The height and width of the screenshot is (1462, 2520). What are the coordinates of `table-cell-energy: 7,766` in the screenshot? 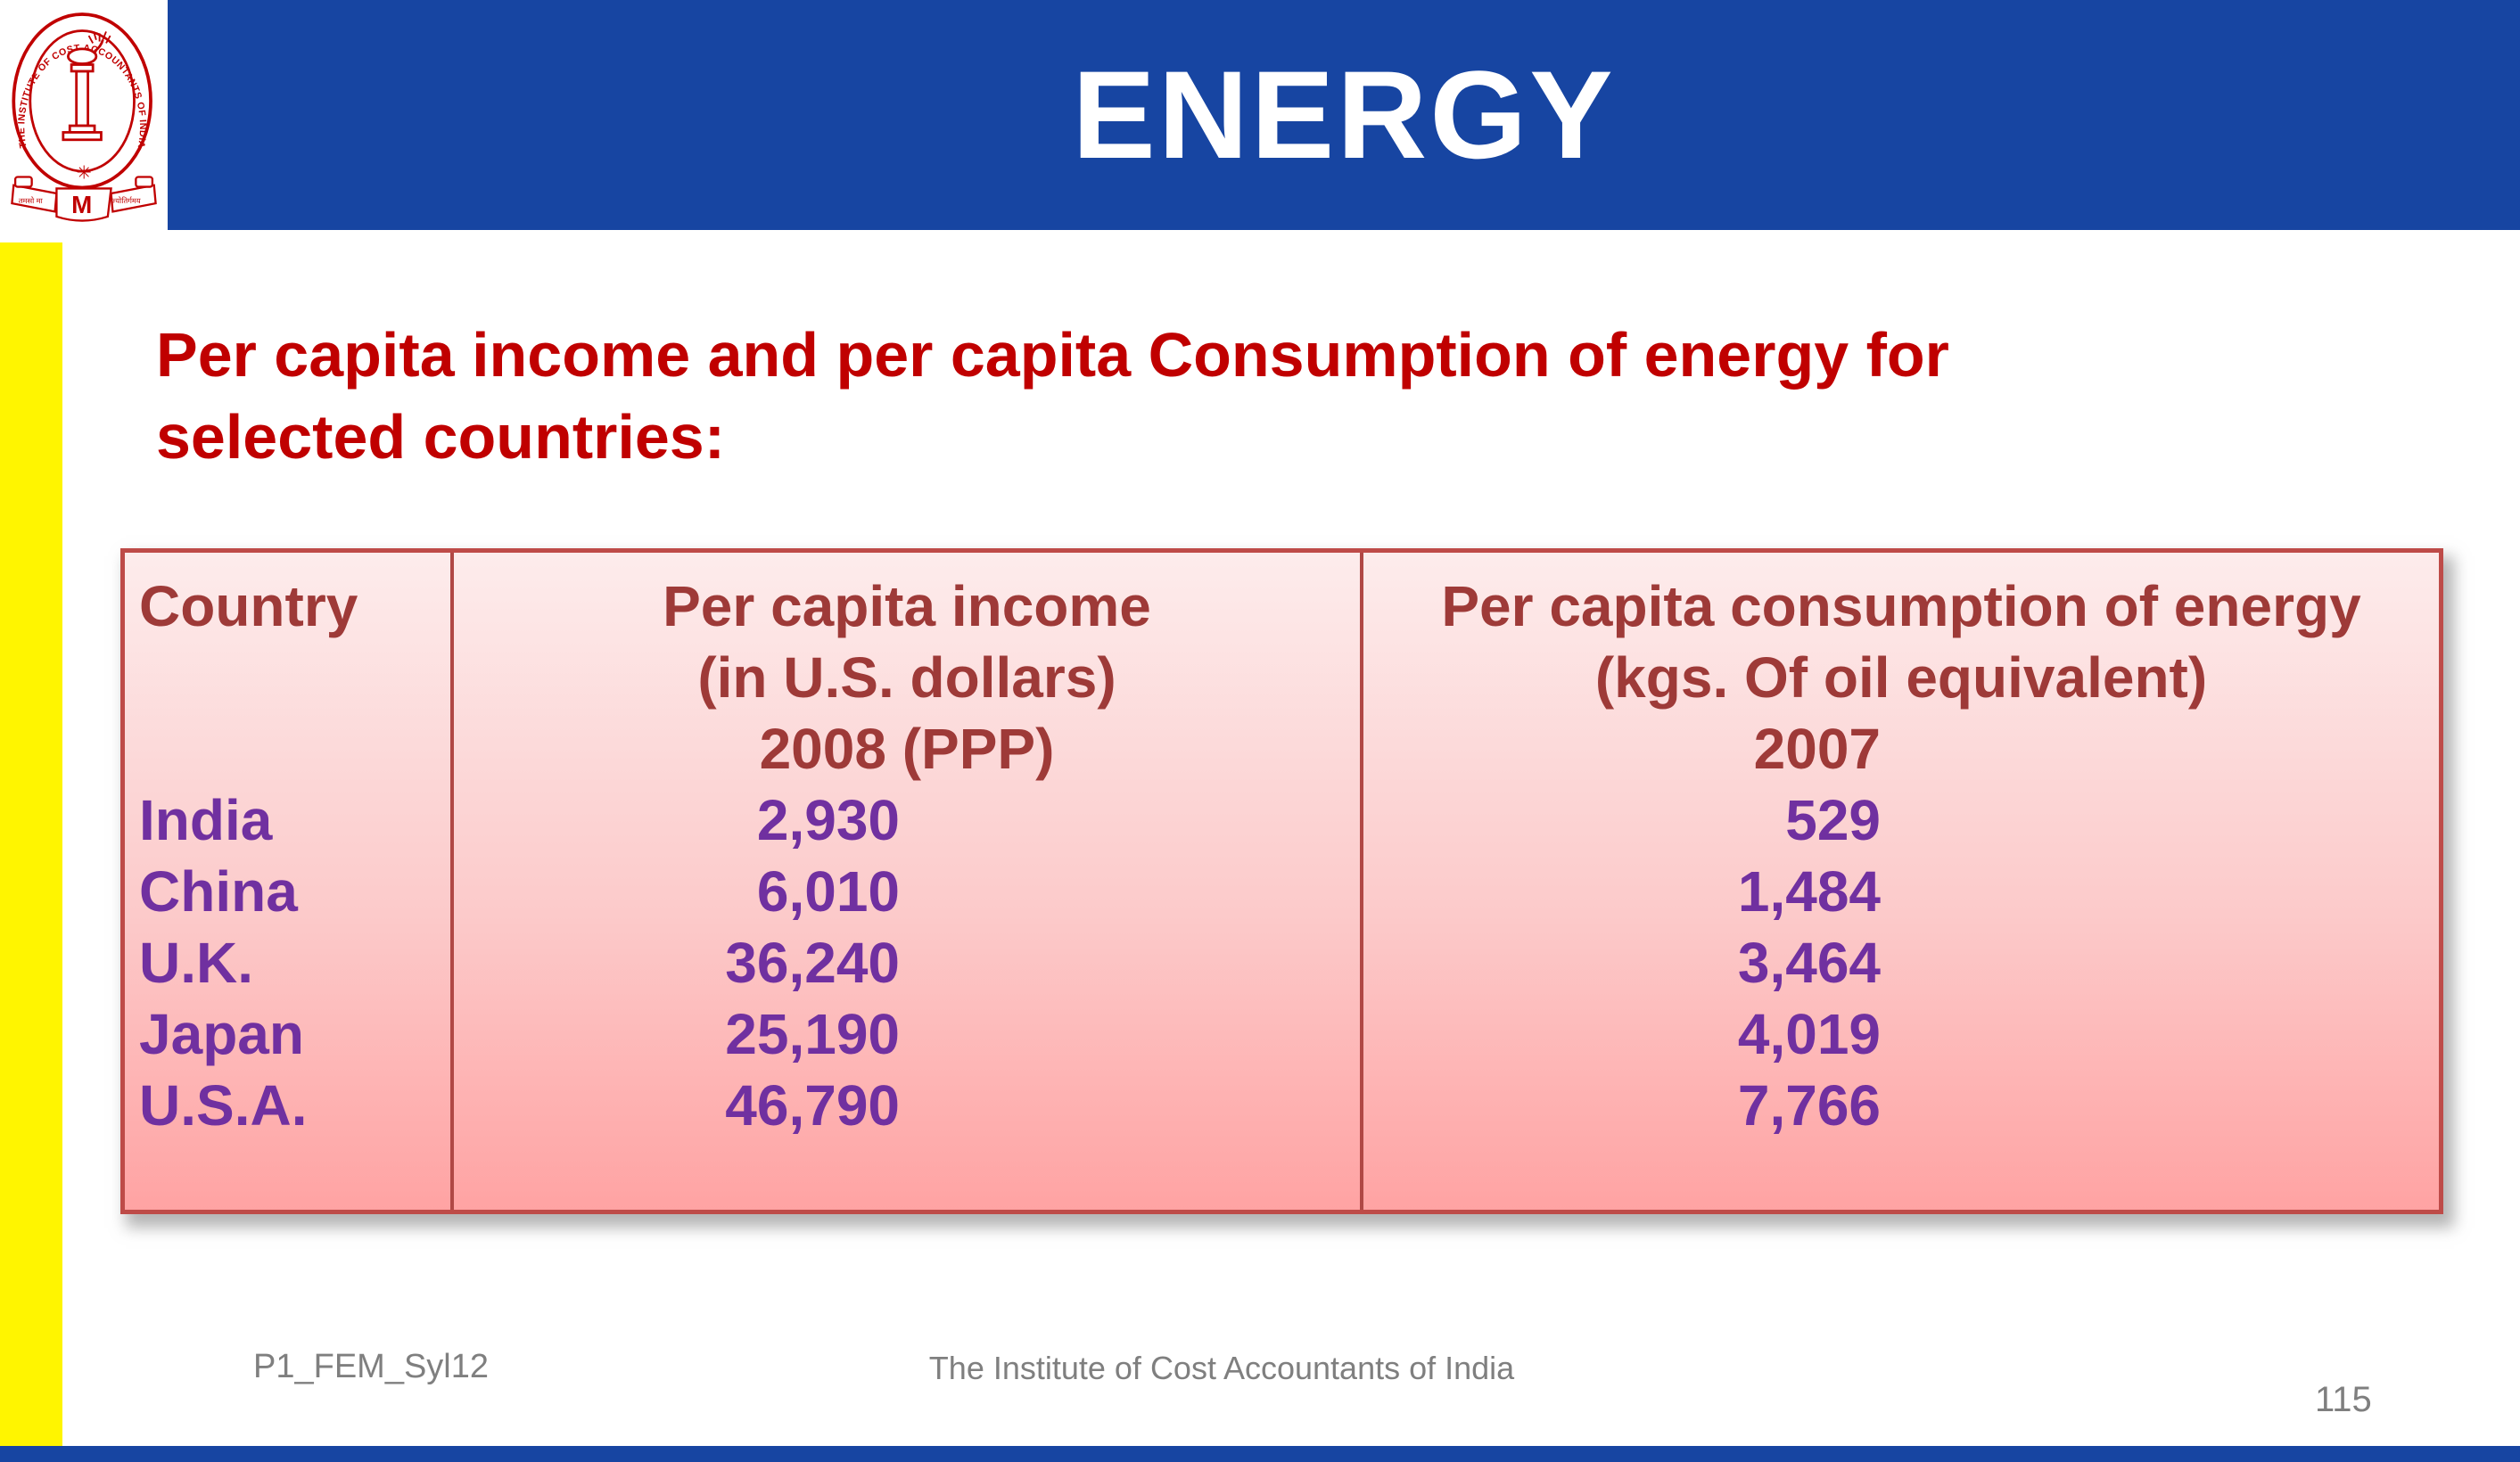 It's located at (1809, 1105).